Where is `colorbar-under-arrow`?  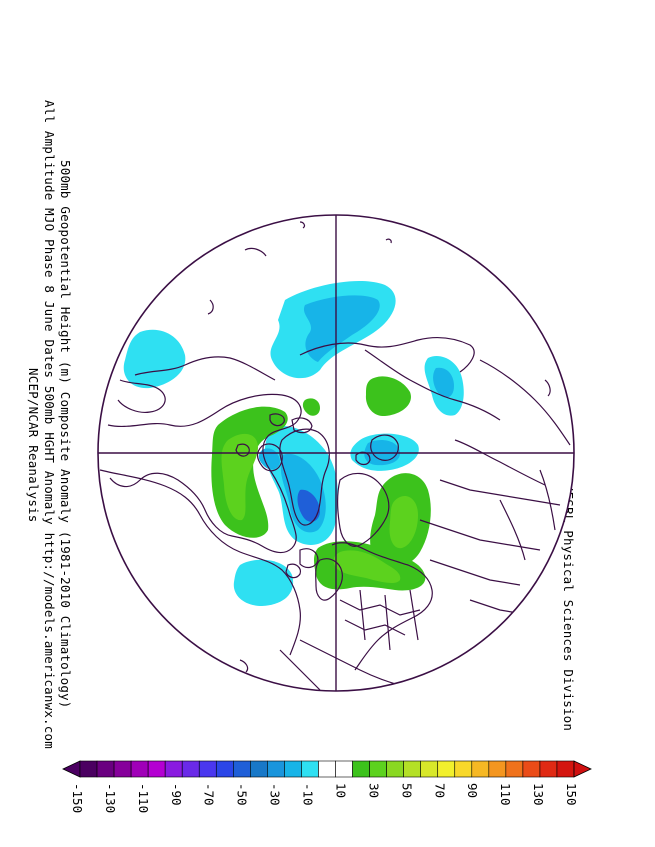
colorbar-under-arrow is located at coordinates (71, 769).